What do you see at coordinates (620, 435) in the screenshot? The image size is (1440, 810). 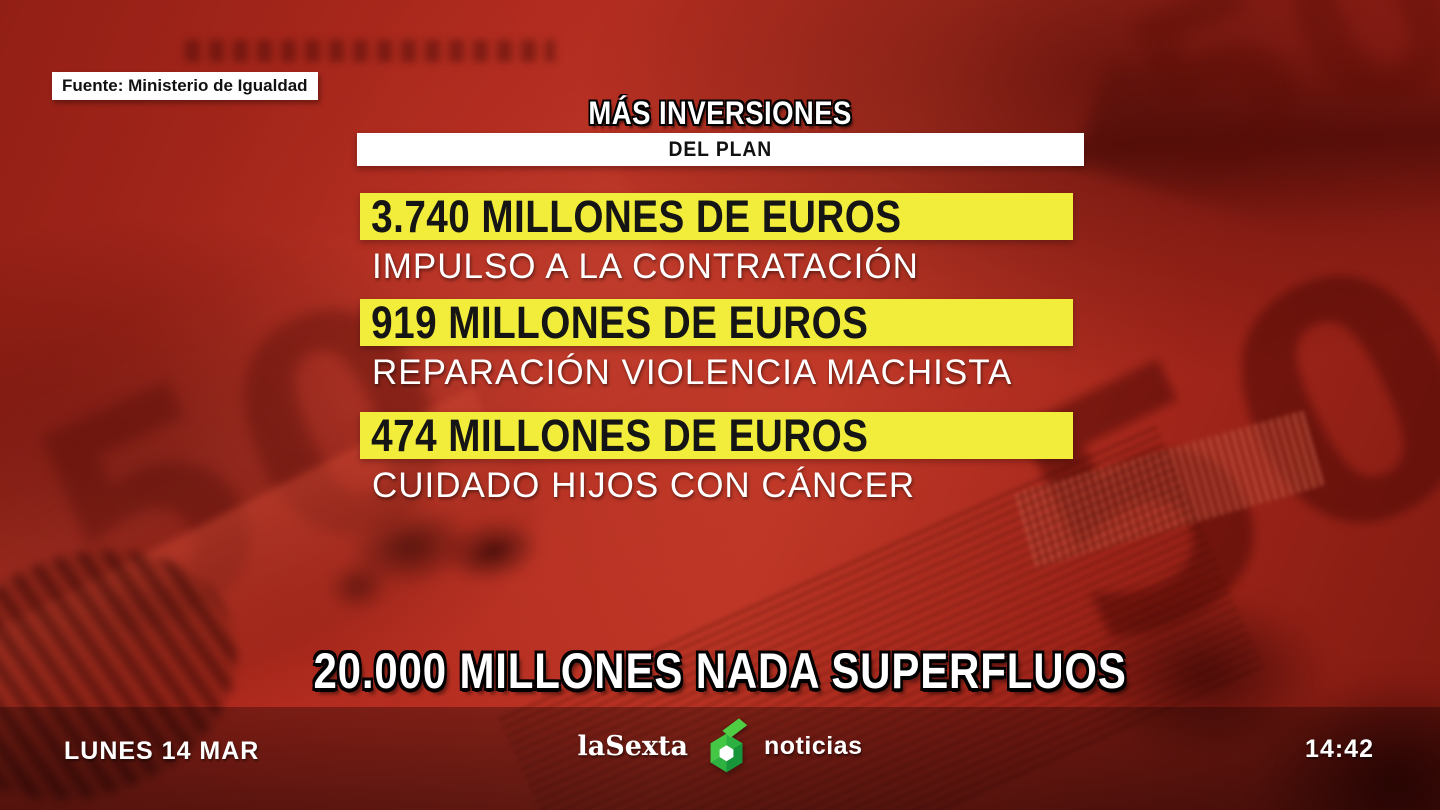 I see `amount-text: 474 MILLONES DE EUROS` at bounding box center [620, 435].